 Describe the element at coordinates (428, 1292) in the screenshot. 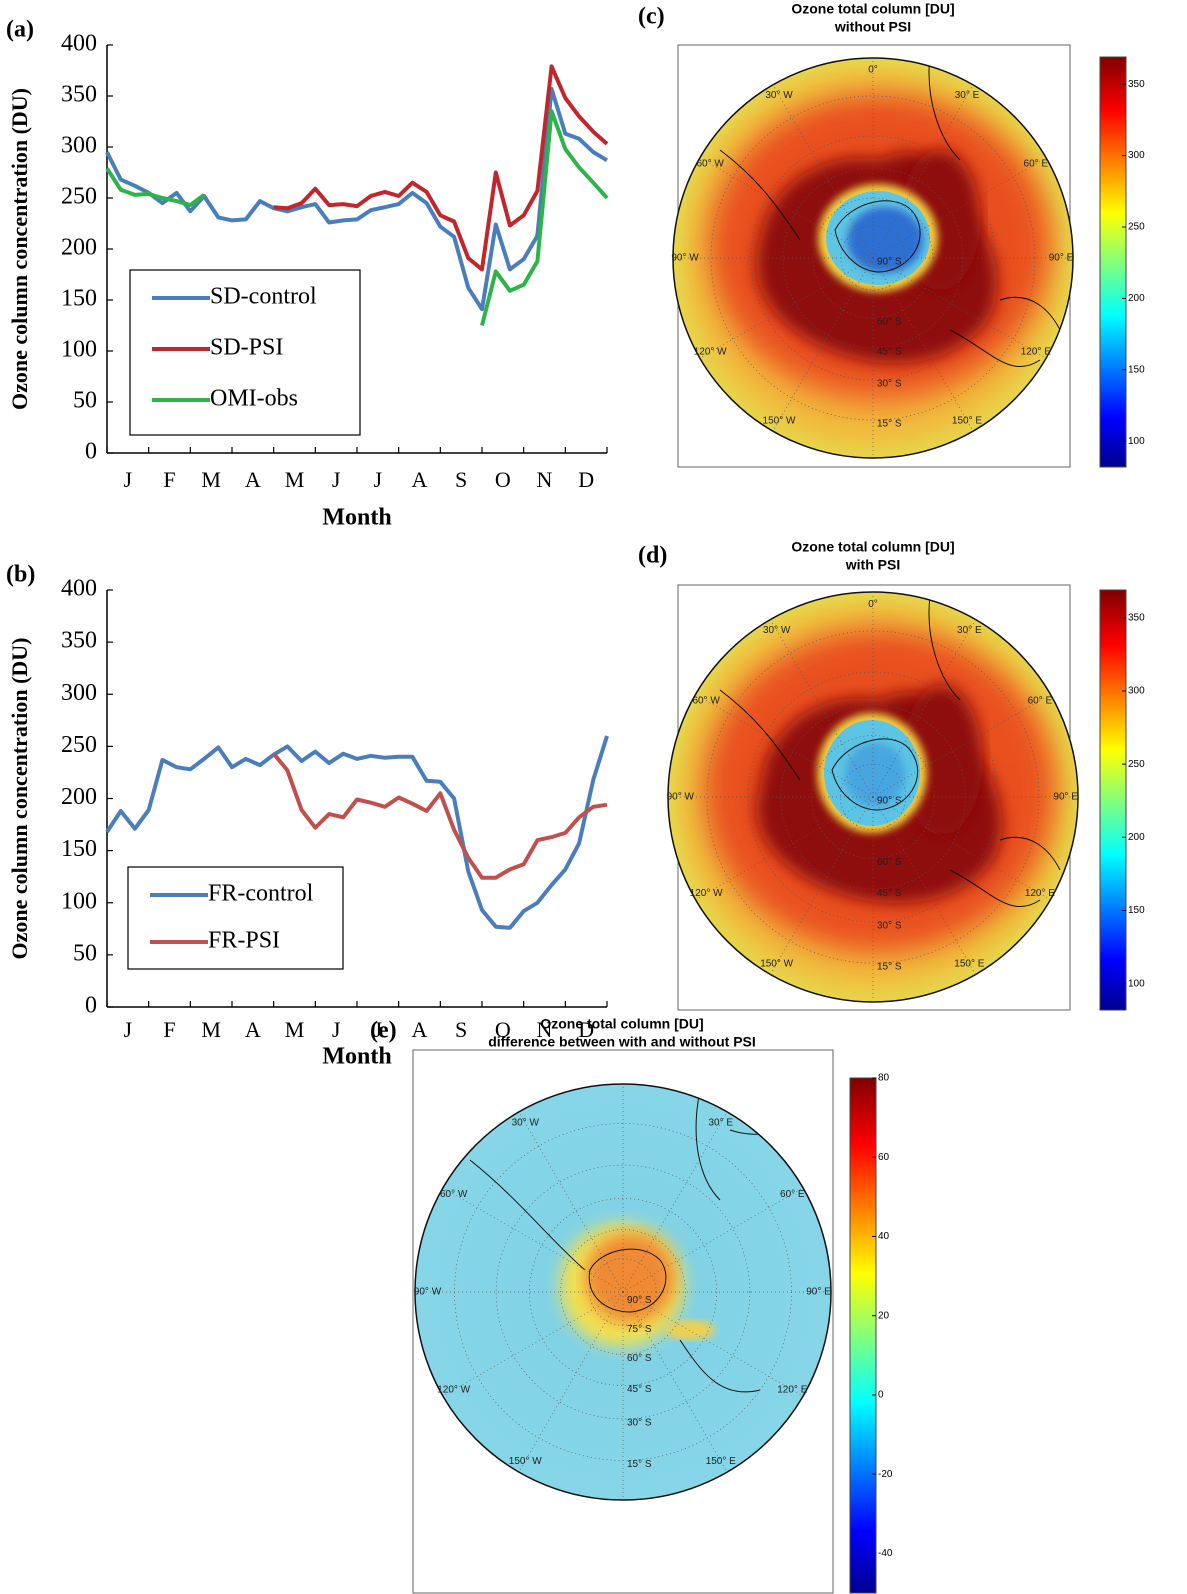

I see `lon-label: 90° W` at that location.